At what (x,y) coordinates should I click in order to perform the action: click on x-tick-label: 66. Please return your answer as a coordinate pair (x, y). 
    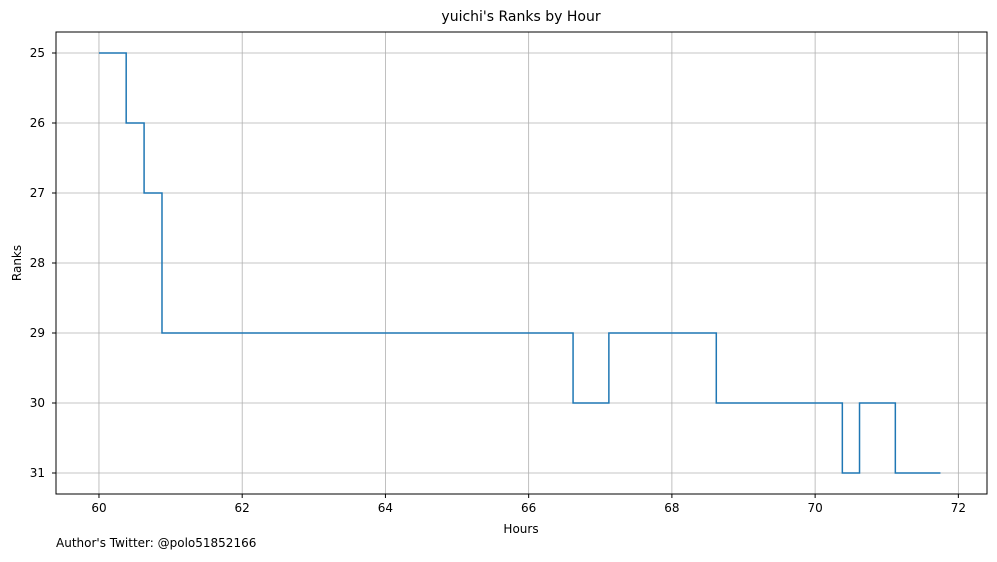
    Looking at the image, I should click on (528, 508).